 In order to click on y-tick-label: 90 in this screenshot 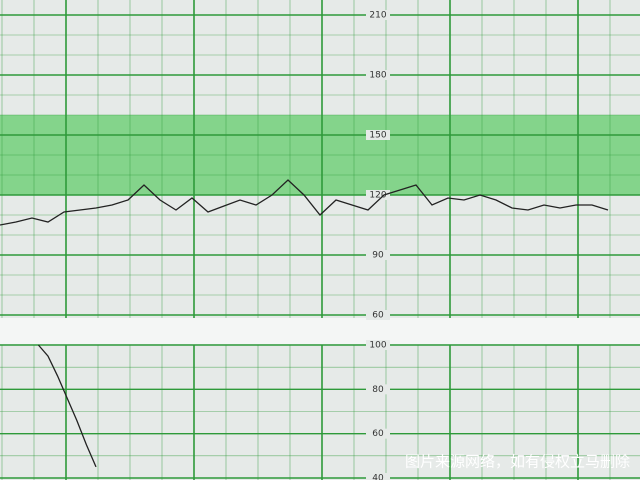, I will do `click(378, 256)`.